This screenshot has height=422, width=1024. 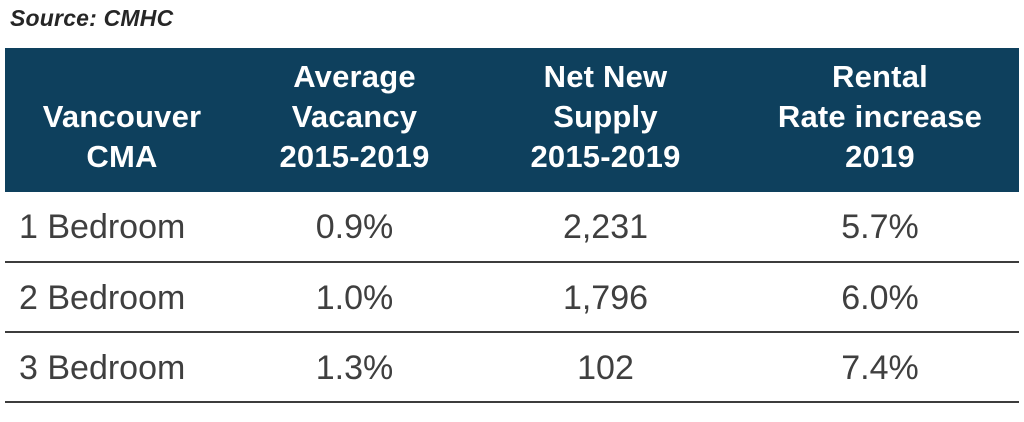 What do you see at coordinates (122, 367) in the screenshot?
I see `row-label: 3 Bedroom` at bounding box center [122, 367].